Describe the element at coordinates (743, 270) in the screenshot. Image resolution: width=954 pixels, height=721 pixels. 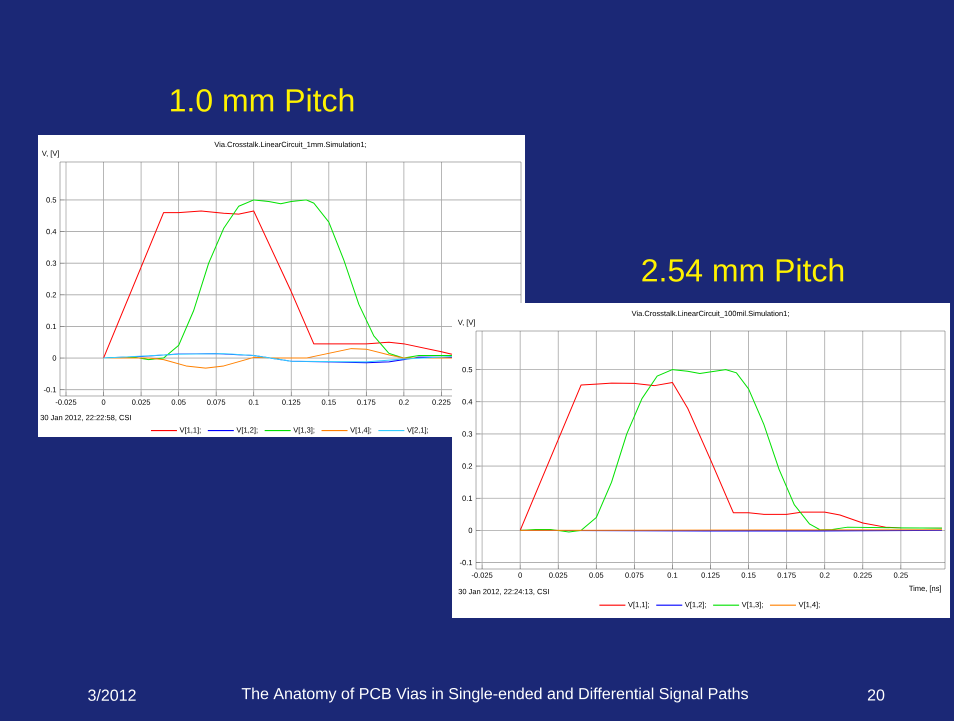
I see `chart-title: 2.54 mm Pitch` at that location.